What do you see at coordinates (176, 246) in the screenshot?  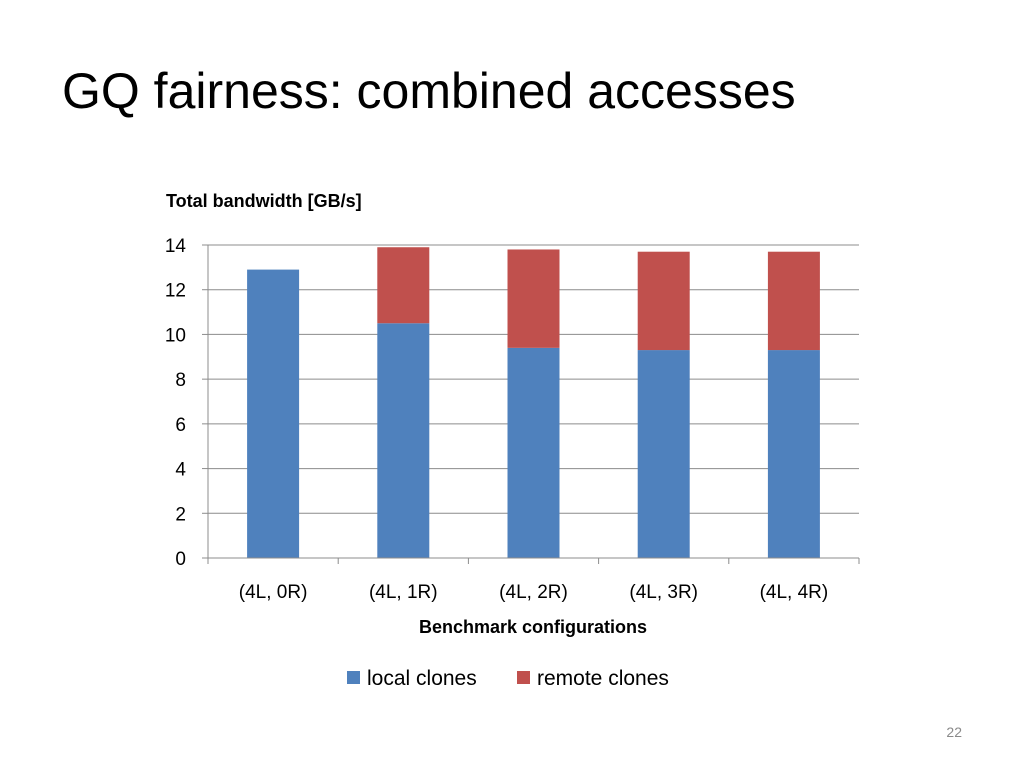 I see `y-tick-label: 14` at bounding box center [176, 246].